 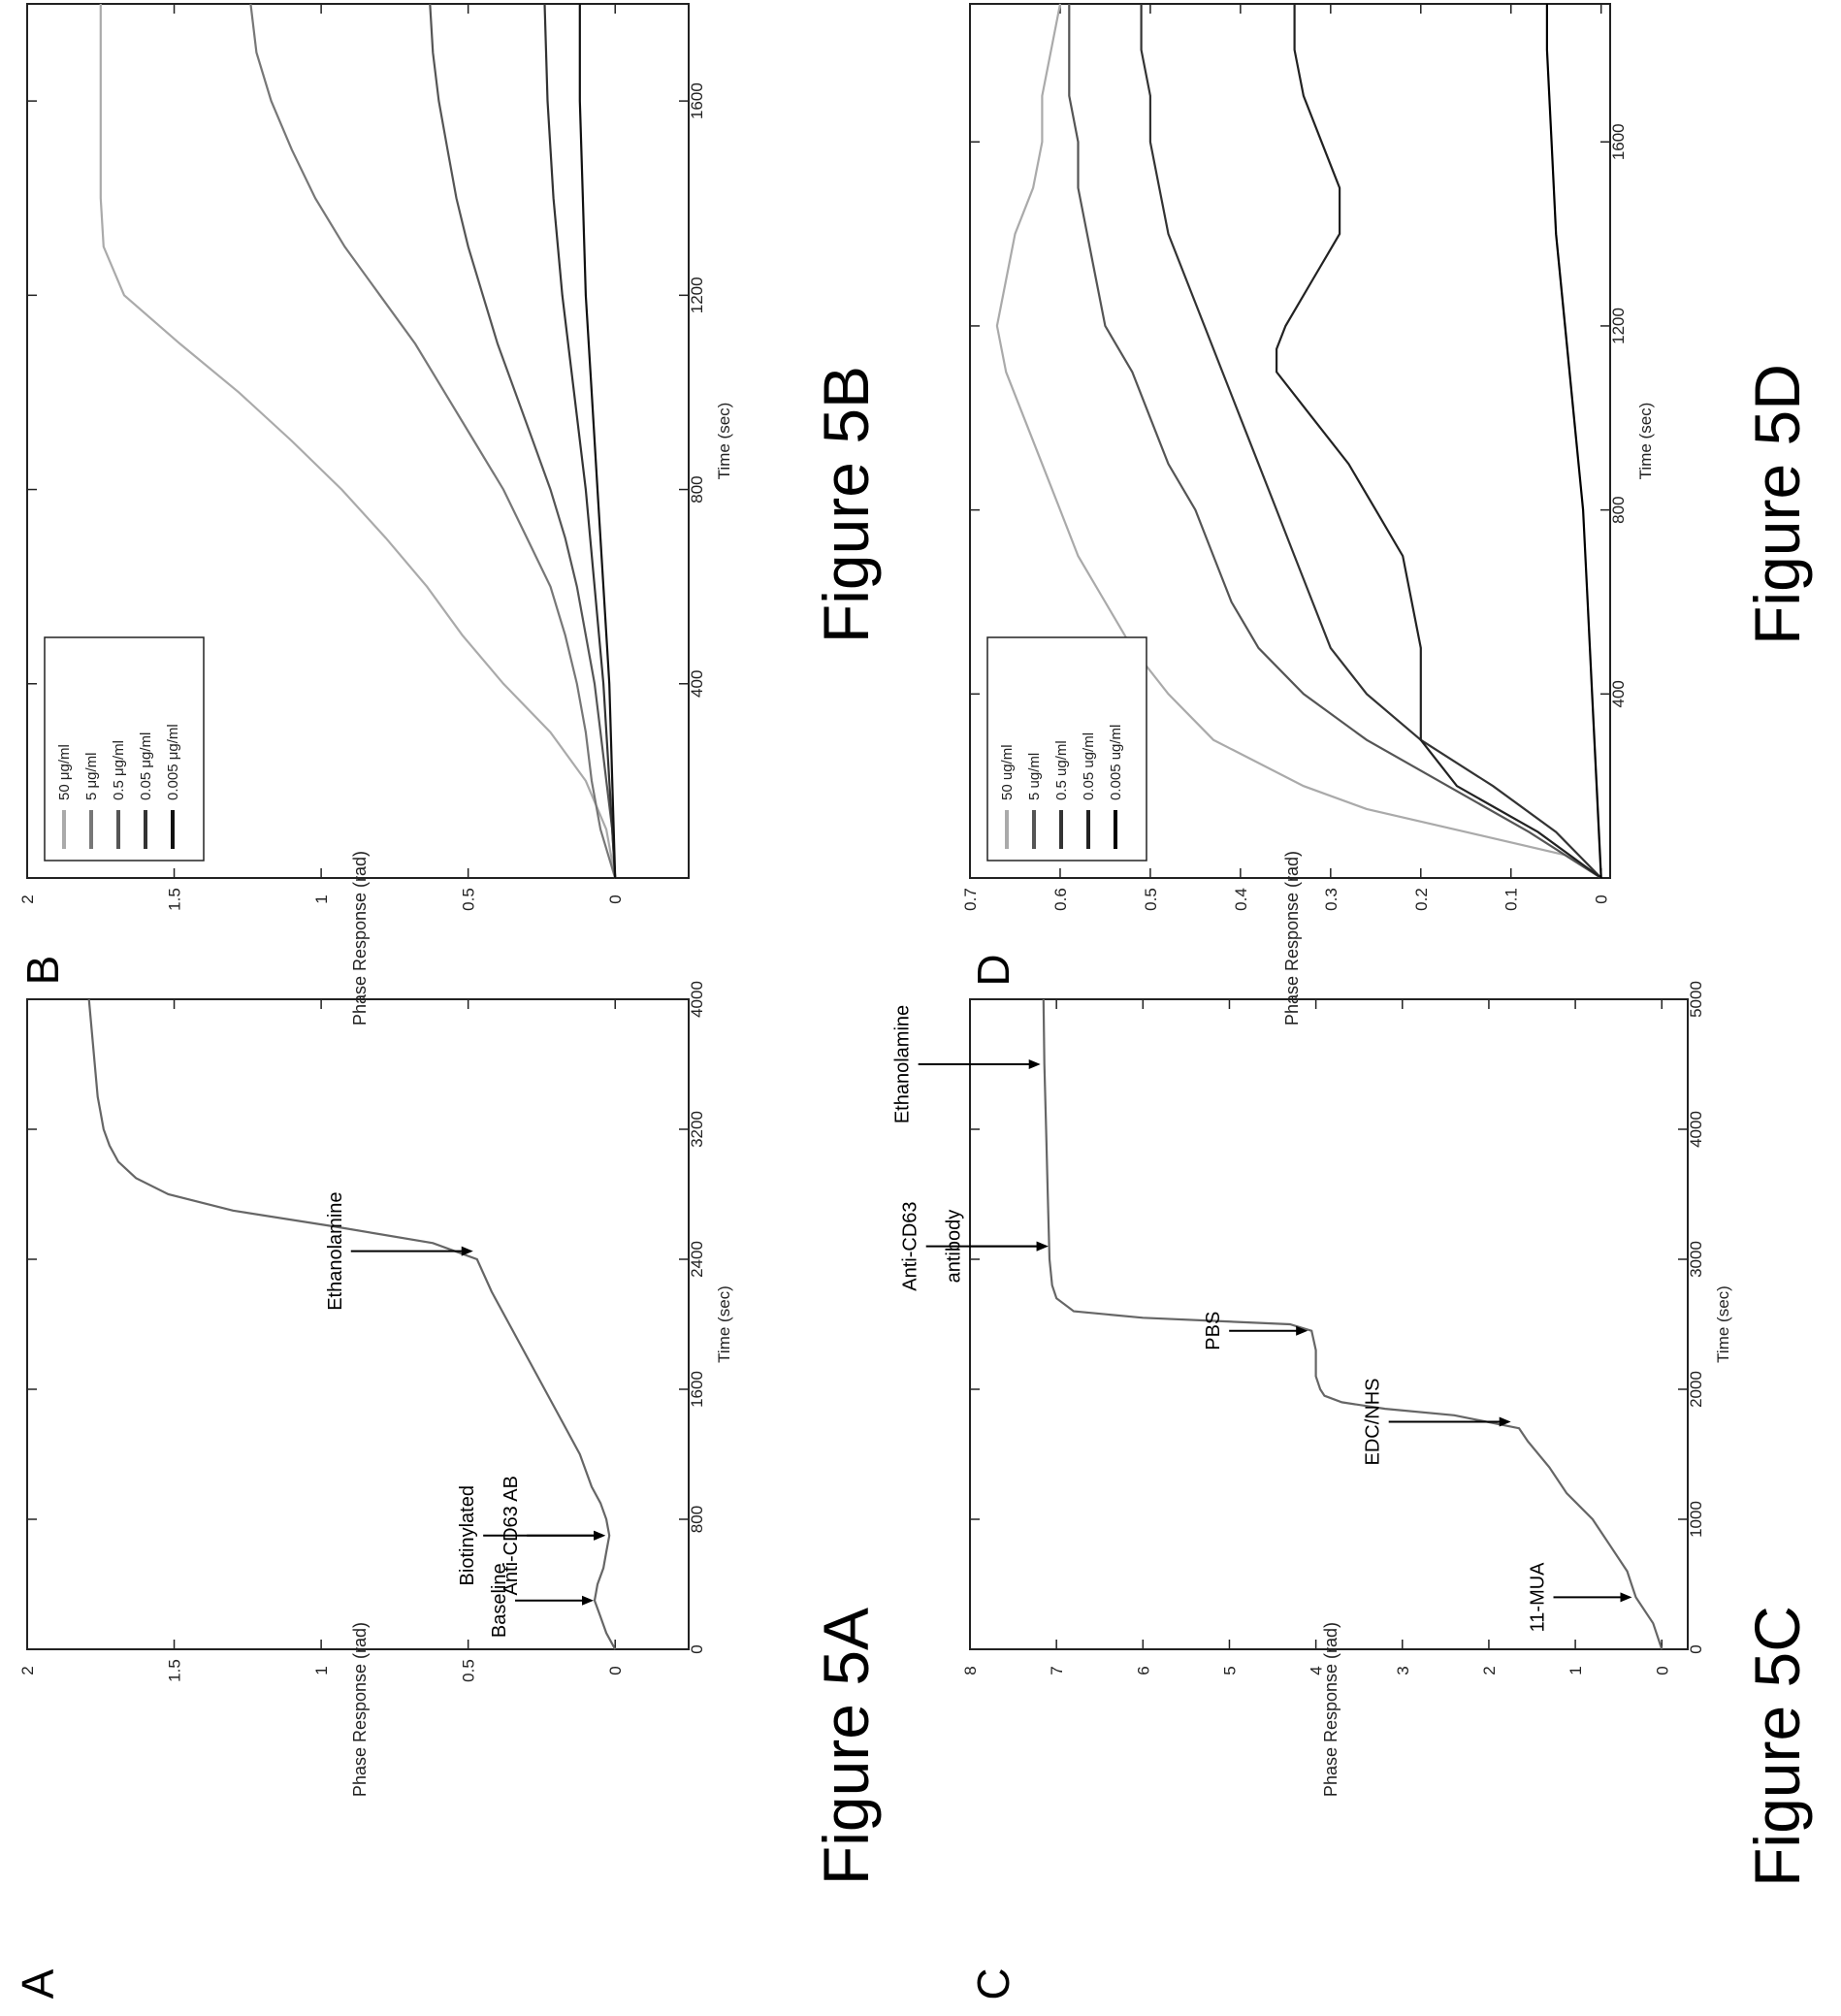 What do you see at coordinates (119, 770) in the screenshot?
I see `legend-label: 0.5 μg/ml` at bounding box center [119, 770].